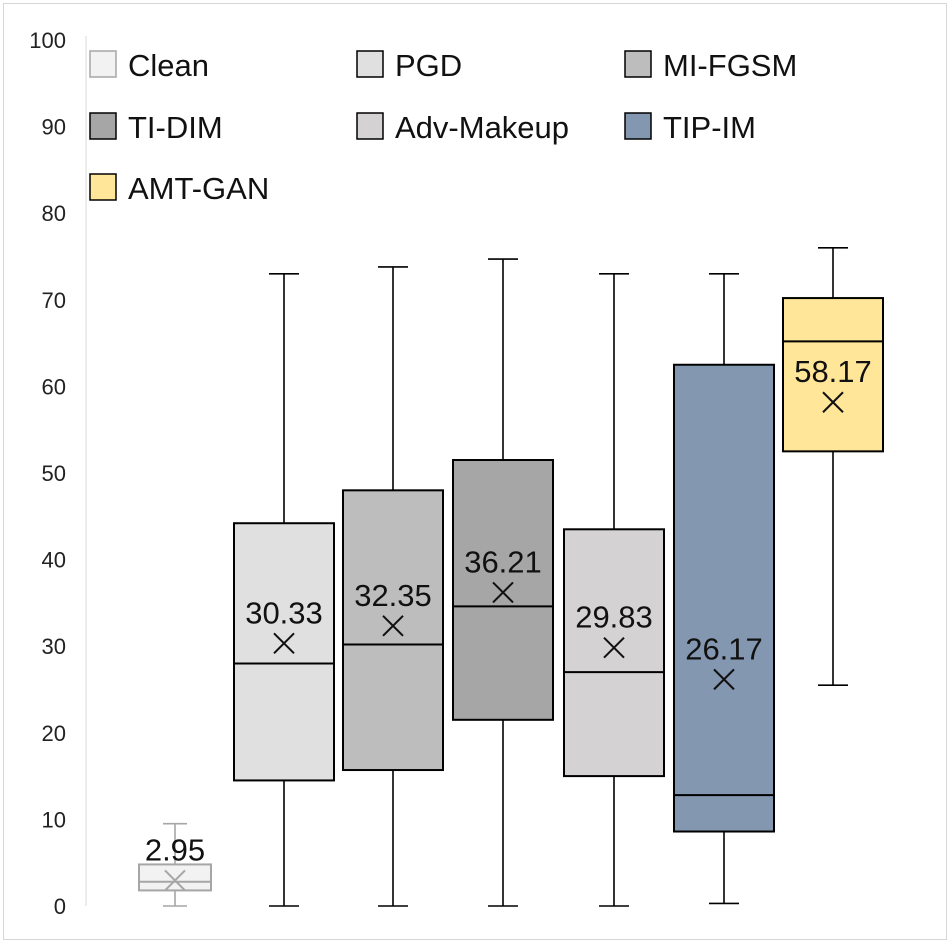 This screenshot has width=952, height=945. I want to click on box-adv-makeup: 29.83, so click(614, 590).